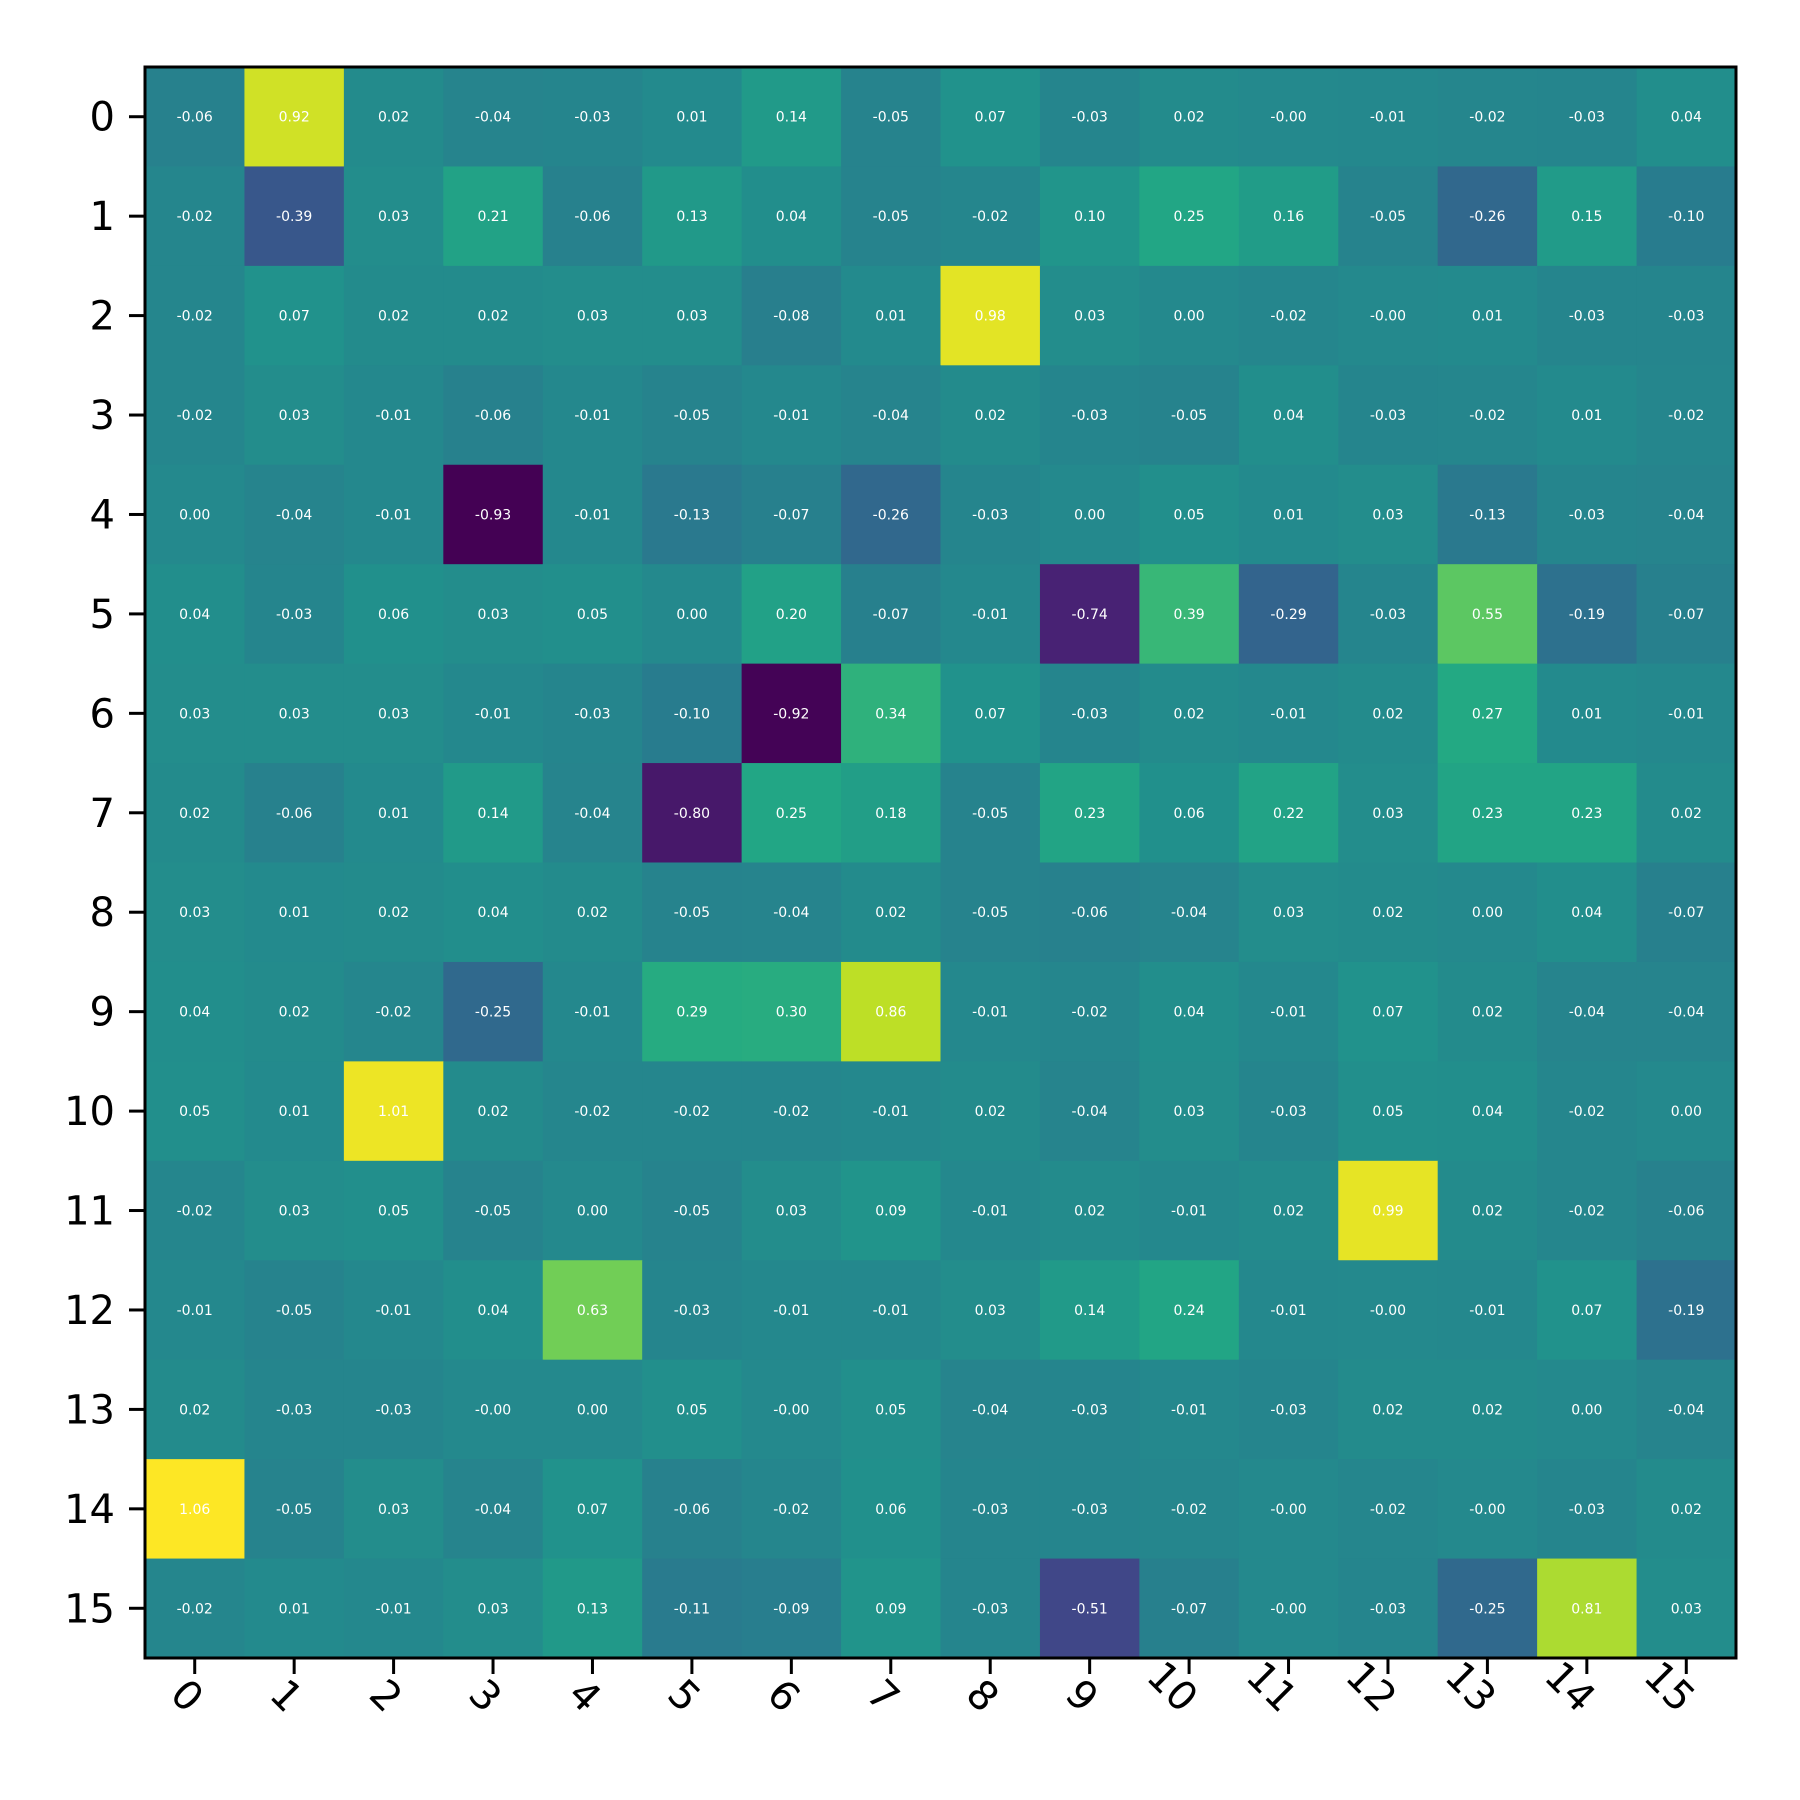 The width and height of the screenshot is (1800, 1800). Describe the element at coordinates (1189, 217) in the screenshot. I see `cell-value-label-r1-c10: 0.25` at that location.